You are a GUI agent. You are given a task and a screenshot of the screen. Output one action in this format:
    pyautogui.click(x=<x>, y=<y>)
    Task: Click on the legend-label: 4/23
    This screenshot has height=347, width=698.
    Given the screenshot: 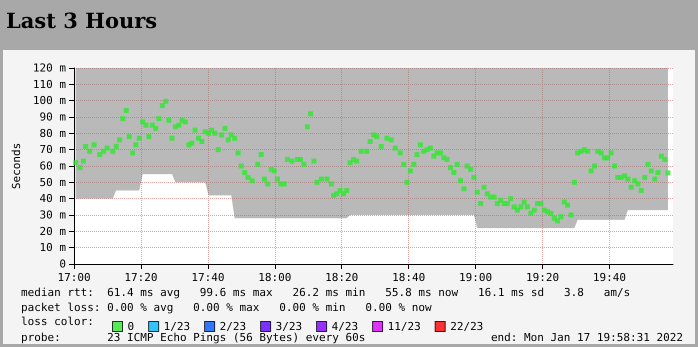 What is the action you would take?
    pyautogui.click(x=345, y=326)
    